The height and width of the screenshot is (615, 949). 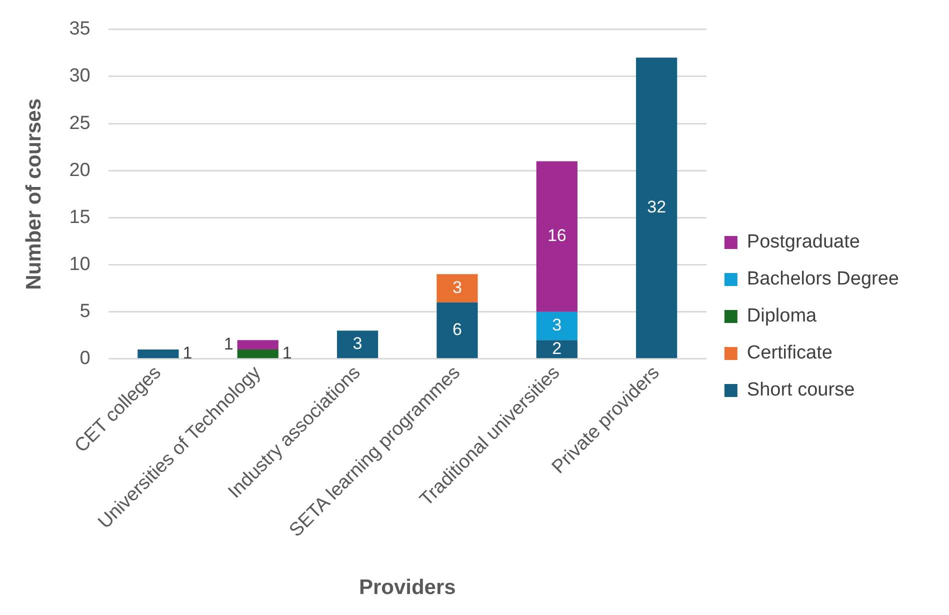 What do you see at coordinates (803, 242) in the screenshot?
I see `legend-label: Postgraduate` at bounding box center [803, 242].